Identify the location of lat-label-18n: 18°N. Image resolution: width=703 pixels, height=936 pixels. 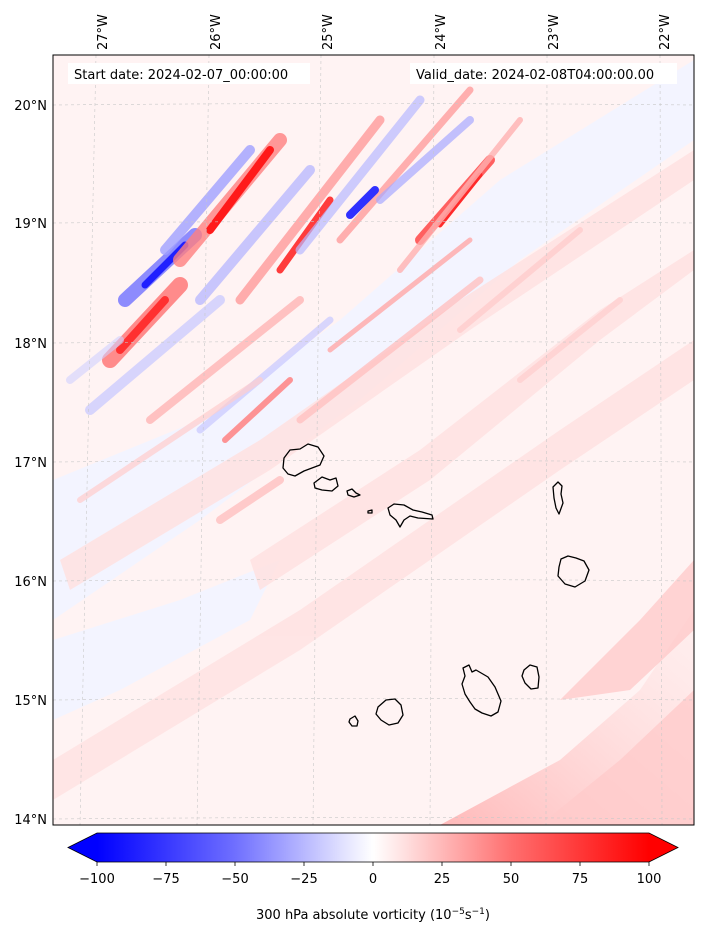
(30, 344).